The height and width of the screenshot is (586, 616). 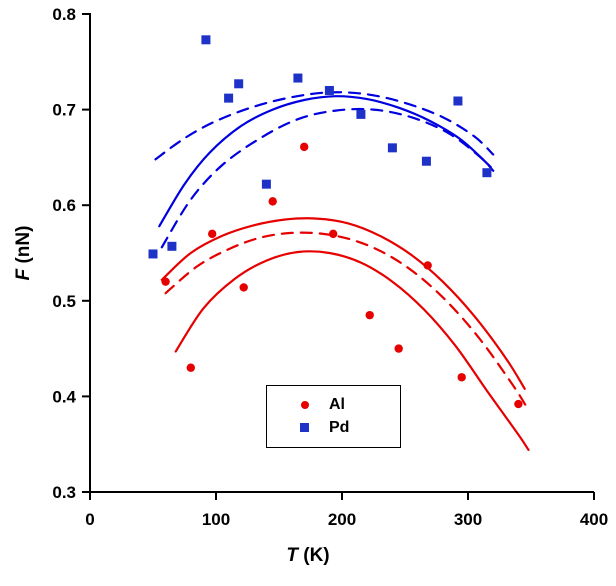 What do you see at coordinates (23, 274) in the screenshot?
I see `y-axis-variable: F` at bounding box center [23, 274].